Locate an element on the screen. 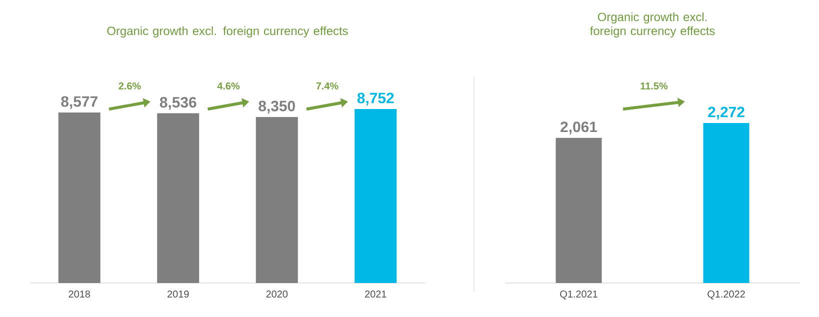 The height and width of the screenshot is (317, 819). text: 4.6% is located at coordinates (228, 86).